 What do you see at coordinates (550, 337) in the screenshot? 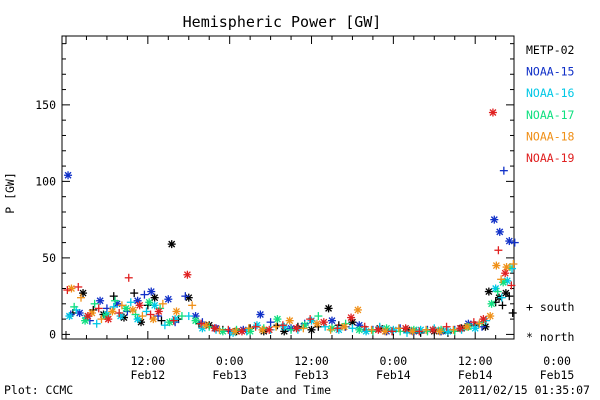
I see `marker-key-north: * north` at bounding box center [550, 337].